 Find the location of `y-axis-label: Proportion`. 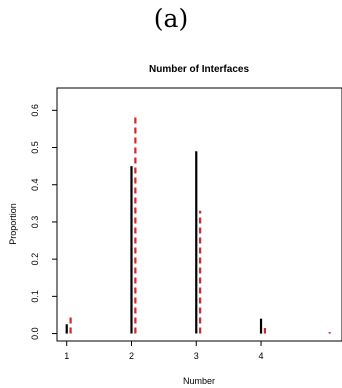

y-axis-label: Proportion is located at coordinates (13, 224).